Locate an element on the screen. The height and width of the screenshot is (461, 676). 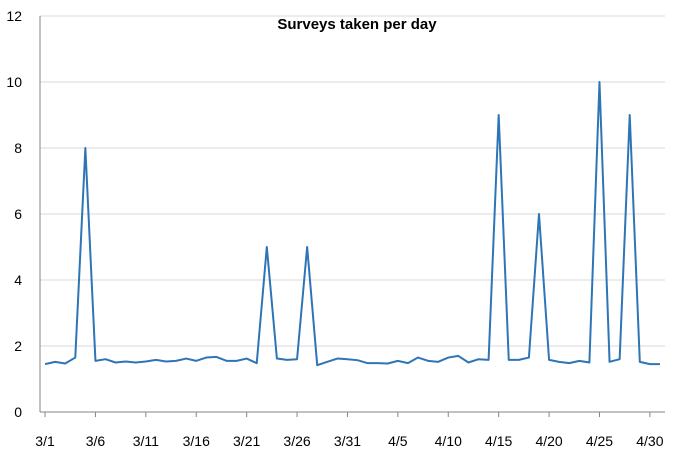
x-tick-label: 4/15 is located at coordinates (498, 441).